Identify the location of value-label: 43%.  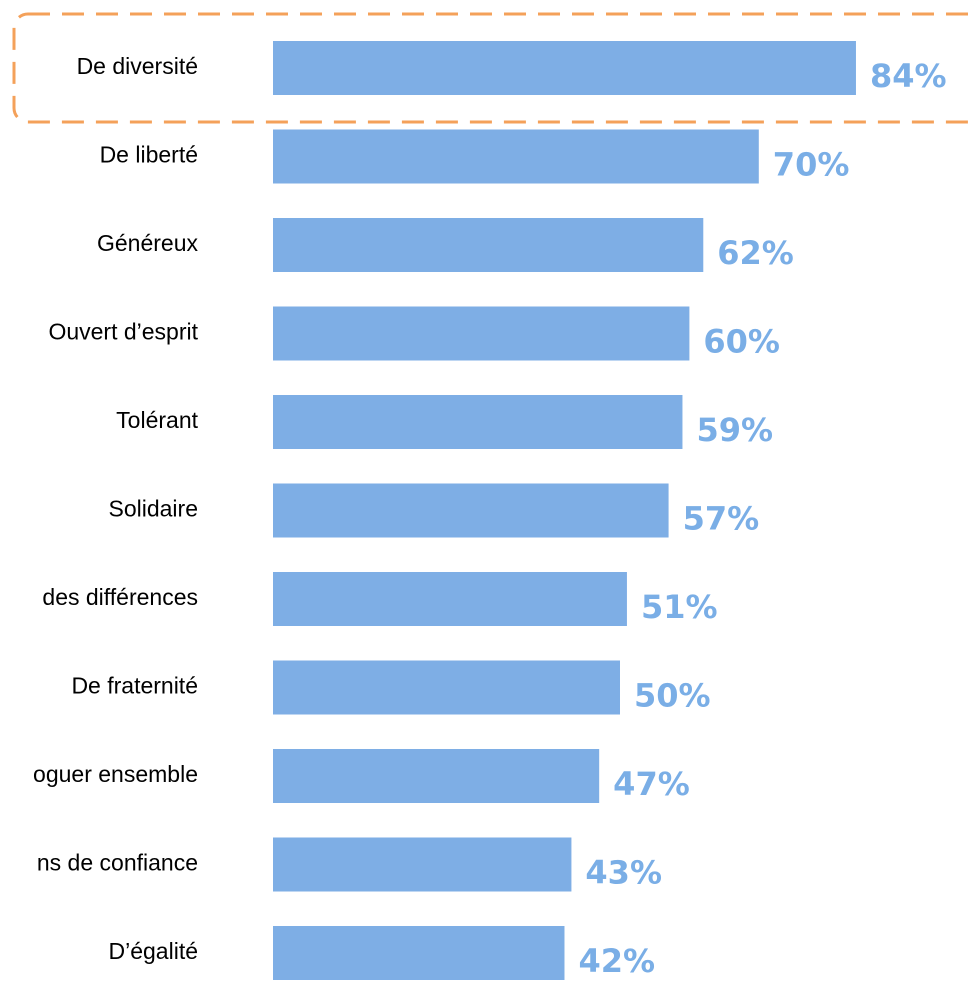
(623, 873).